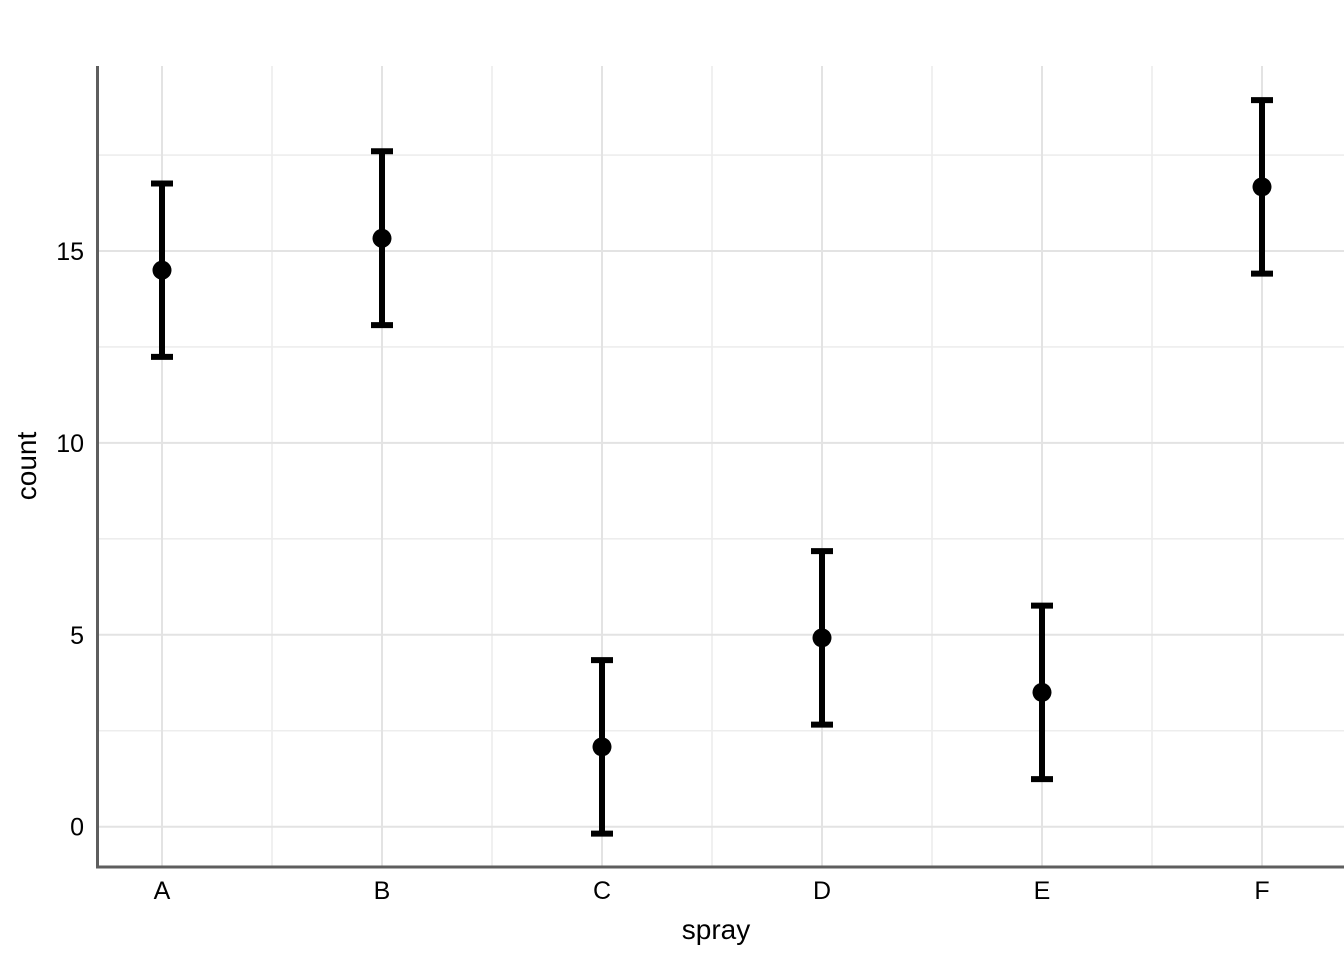  I want to click on y-tick-label: 0, so click(77, 828).